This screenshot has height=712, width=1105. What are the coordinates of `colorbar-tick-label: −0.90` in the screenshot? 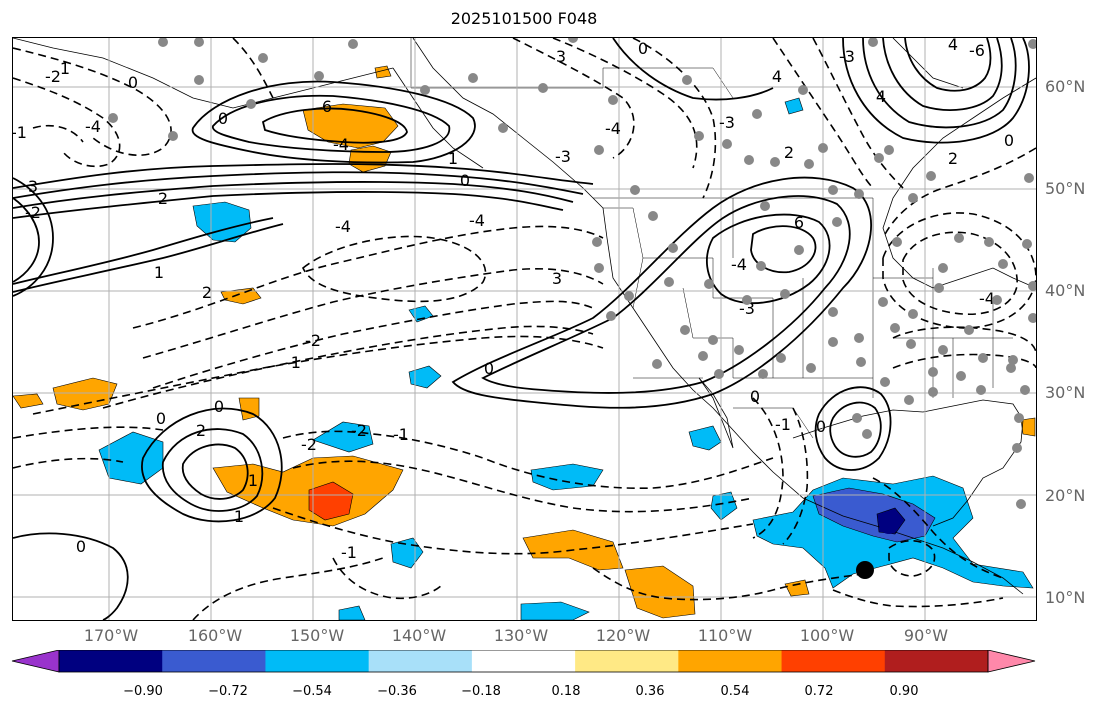 It's located at (143, 691).